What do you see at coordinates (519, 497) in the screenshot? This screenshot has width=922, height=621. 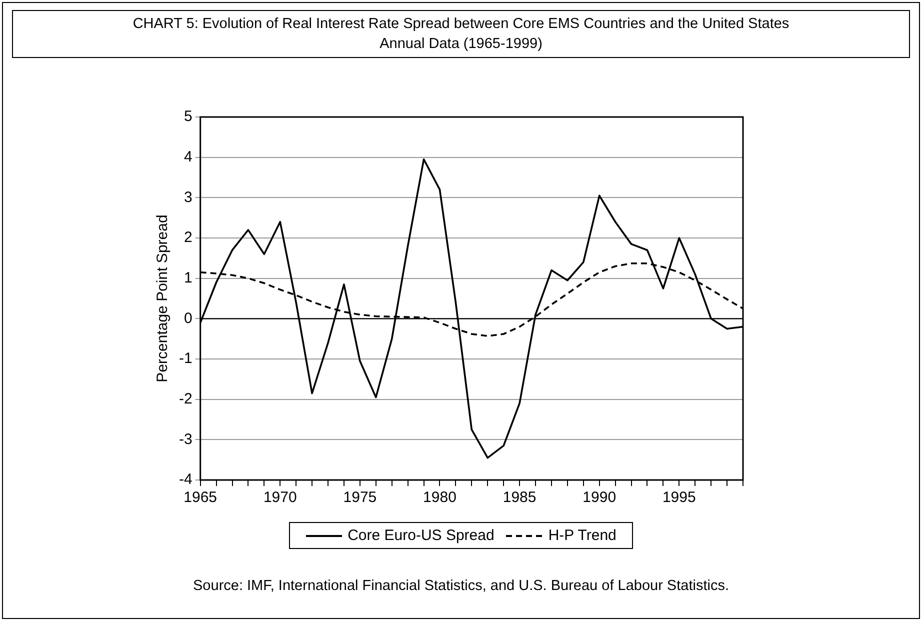 I see `x-tick-label: 1985` at bounding box center [519, 497].